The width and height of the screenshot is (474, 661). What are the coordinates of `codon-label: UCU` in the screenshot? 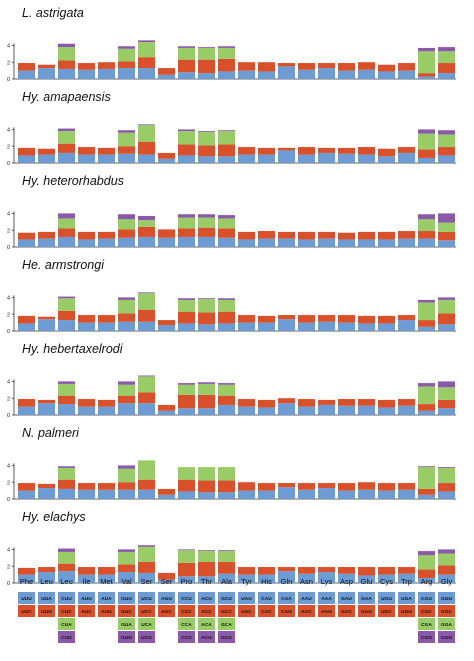 It's located at (146, 599).